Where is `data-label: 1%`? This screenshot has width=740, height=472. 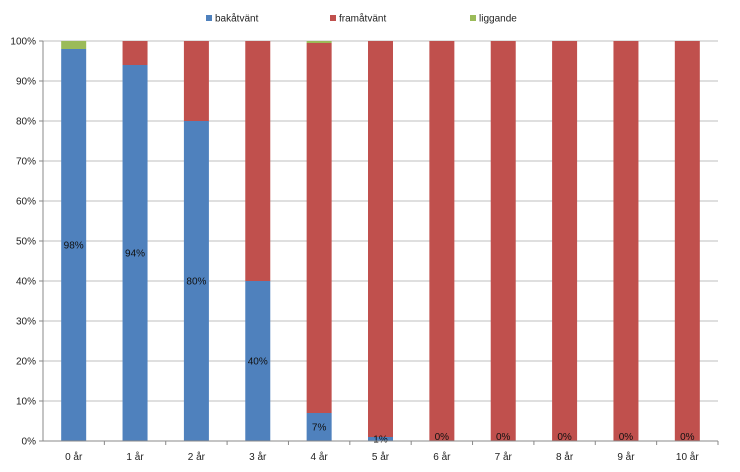 data-label: 1% is located at coordinates (380, 440).